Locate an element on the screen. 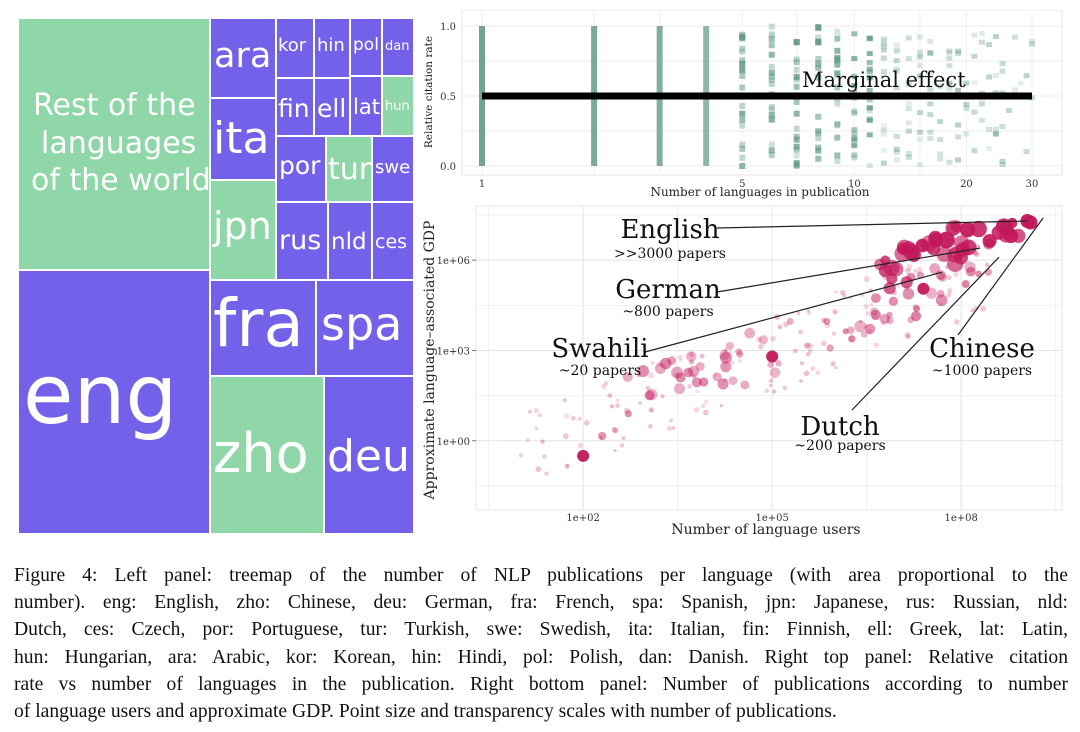  treemap-tile-pol: pol is located at coordinates (366, 47).